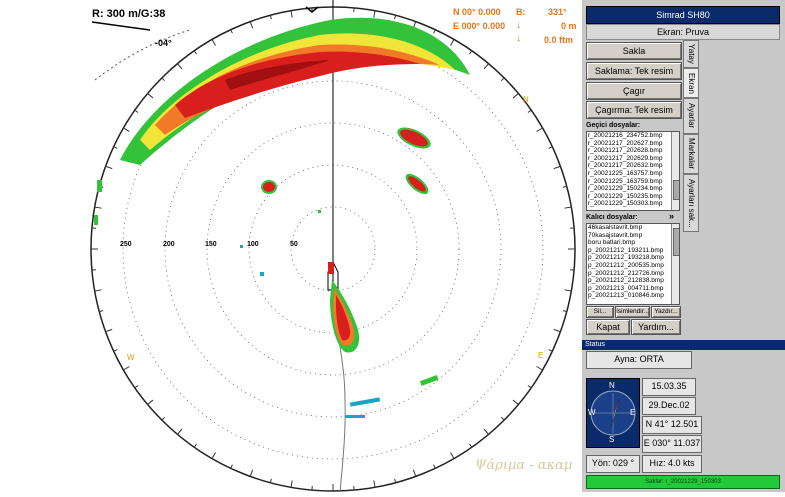 The height and width of the screenshot is (497, 785). I want to click on compass-icon: N S E W, so click(613, 413).